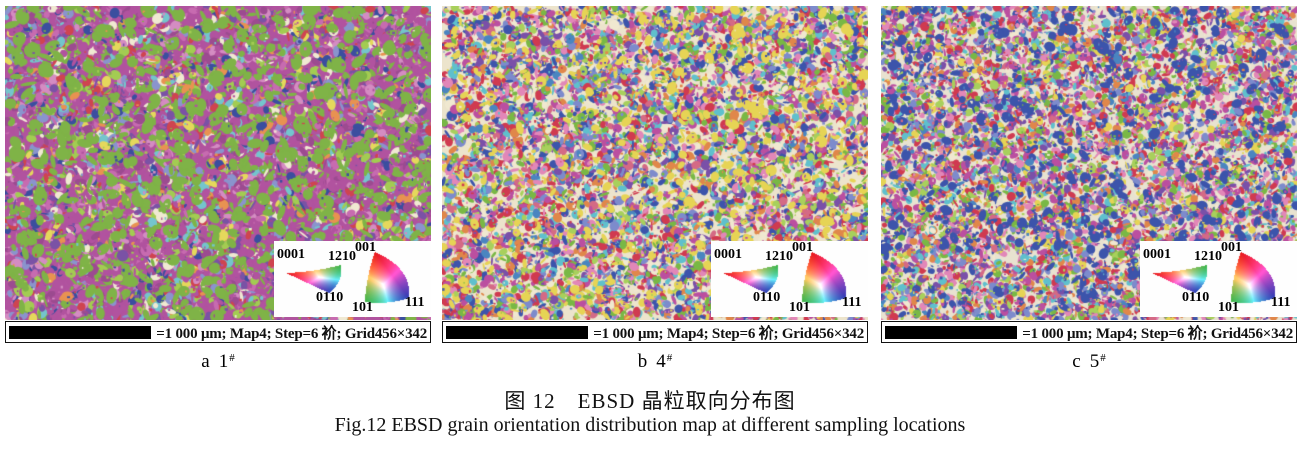 Image resolution: width=1300 pixels, height=453 pixels. Describe the element at coordinates (642, 361) in the screenshot. I see `panel-letter: b` at that location.